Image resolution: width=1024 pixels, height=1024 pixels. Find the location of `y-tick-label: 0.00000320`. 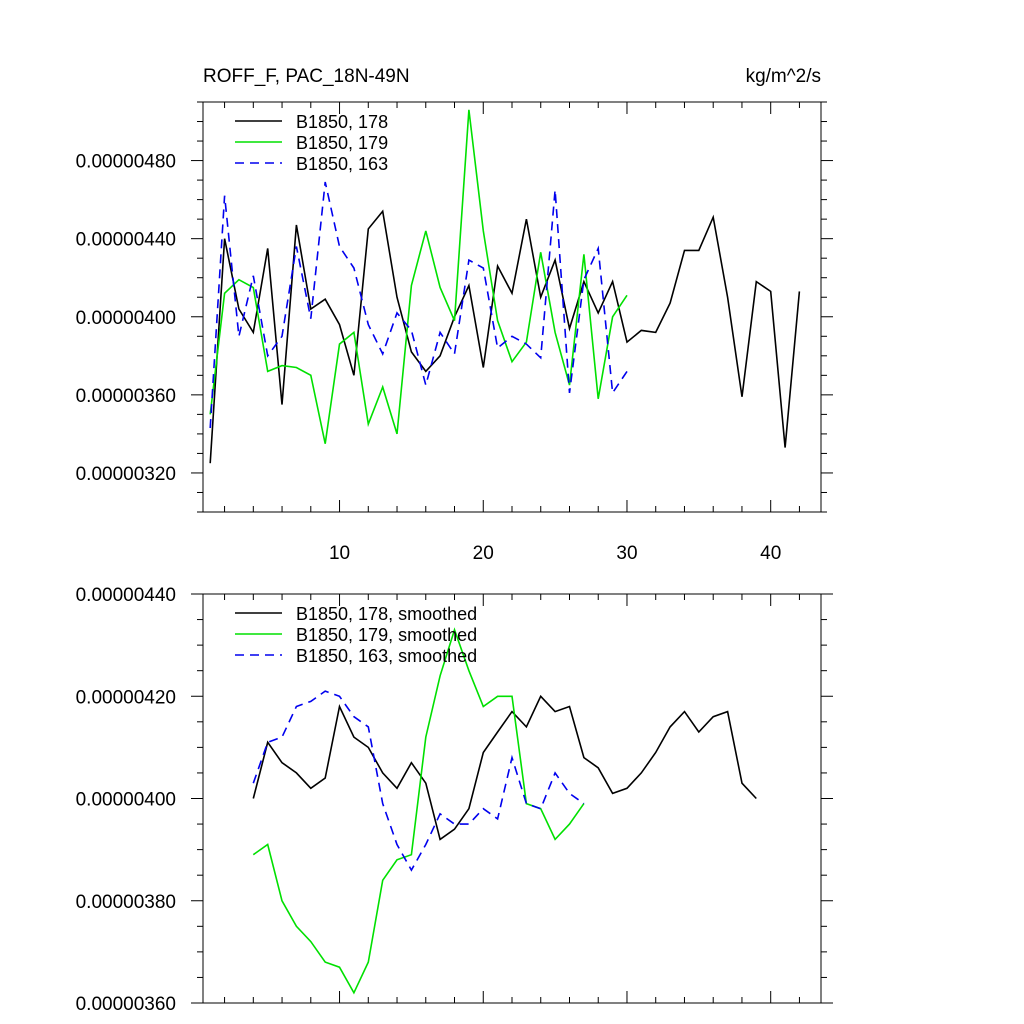

y-tick-label: 0.00000320 is located at coordinates (126, 474).